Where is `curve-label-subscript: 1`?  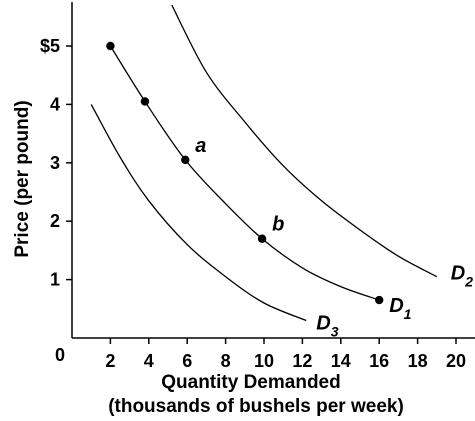 curve-label-subscript: 1 is located at coordinates (408, 314).